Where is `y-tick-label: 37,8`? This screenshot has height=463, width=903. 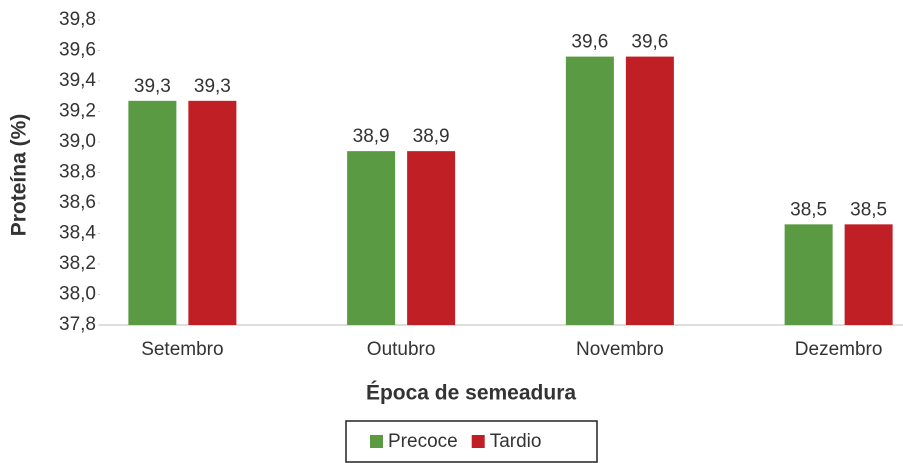
y-tick-label: 37,8 is located at coordinates (77, 324).